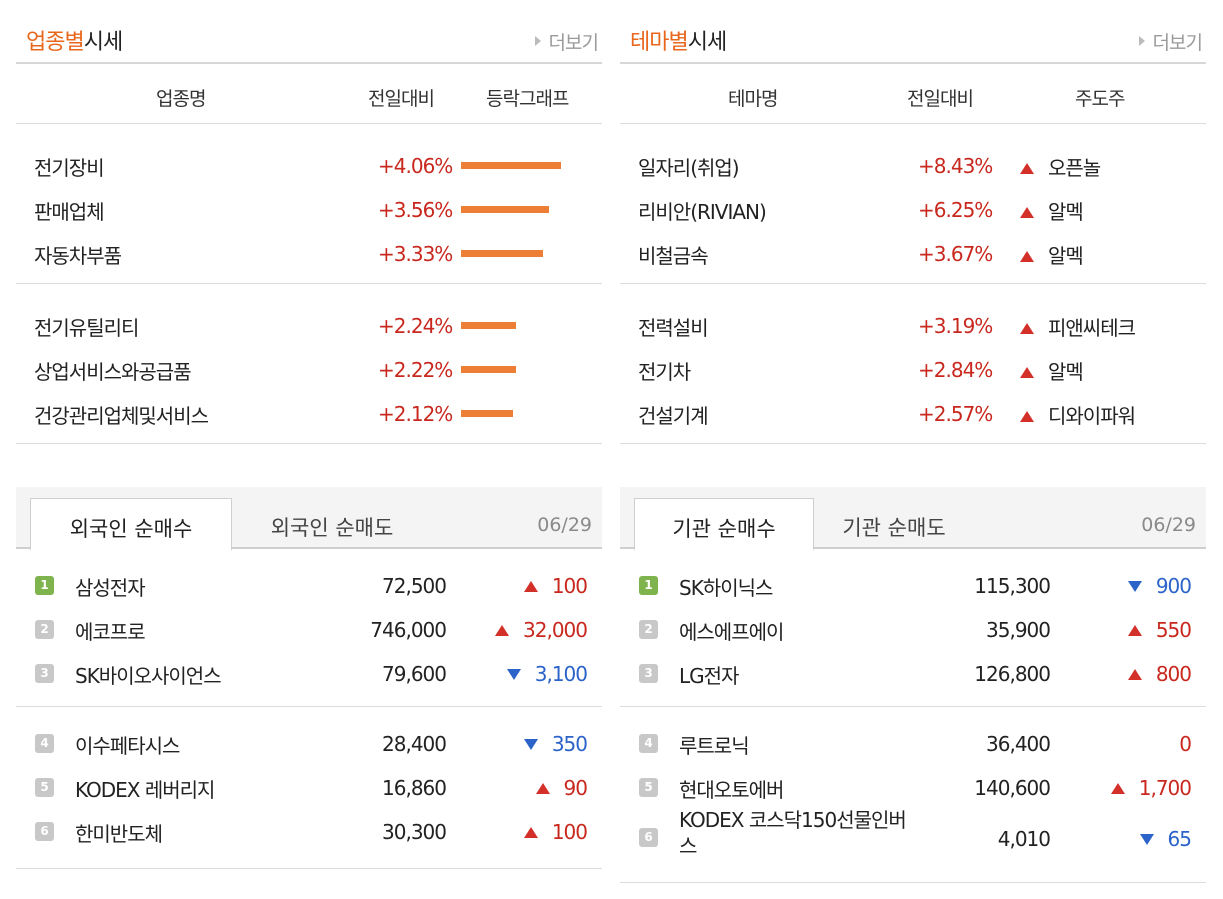  I want to click on theme-more-link: 더보기, so click(1170, 41).